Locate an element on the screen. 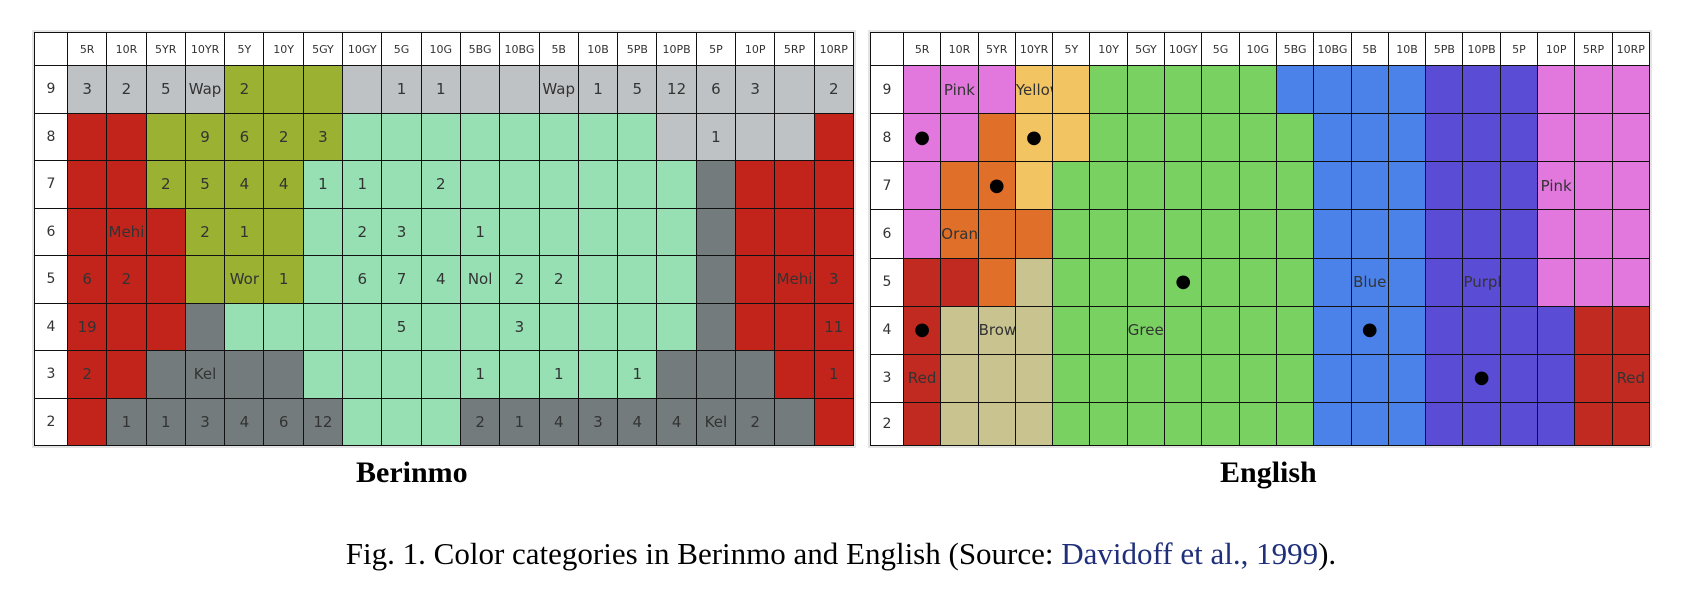  cell-label: 6 is located at coordinates (362, 279).